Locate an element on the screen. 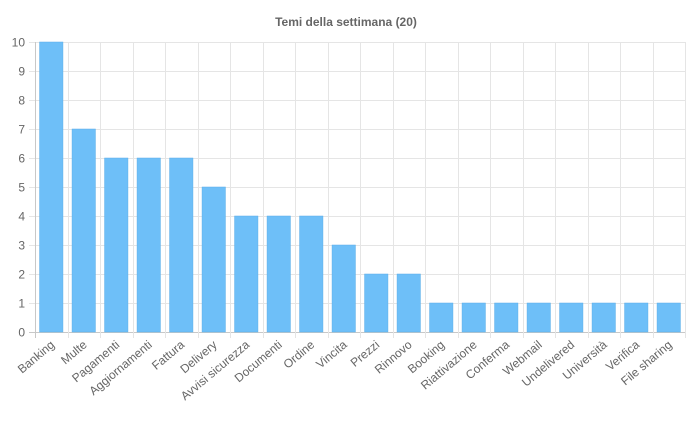 This screenshot has width=693, height=421. y-tick-label: 1 is located at coordinates (21, 304).